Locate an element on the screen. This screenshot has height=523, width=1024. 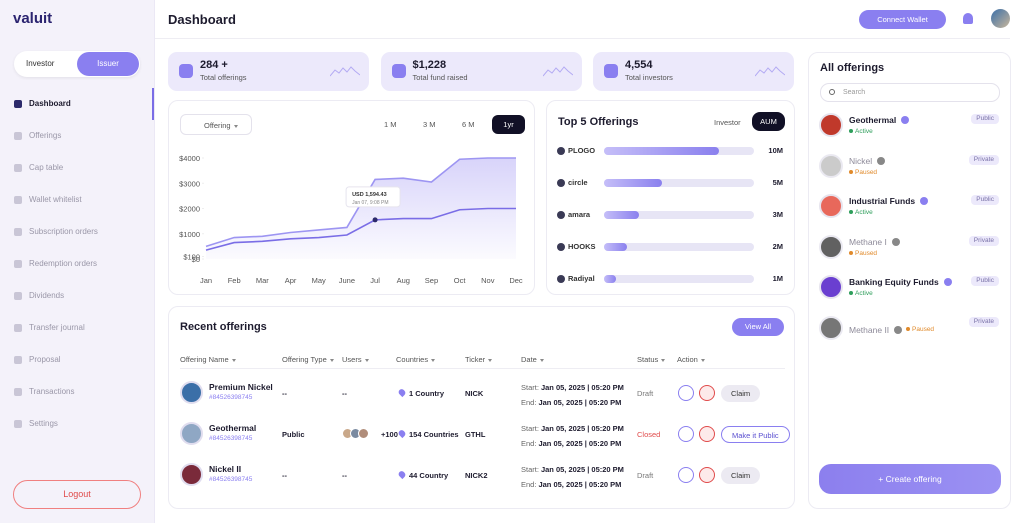
range-button: 1yr is located at coordinates (508, 124).